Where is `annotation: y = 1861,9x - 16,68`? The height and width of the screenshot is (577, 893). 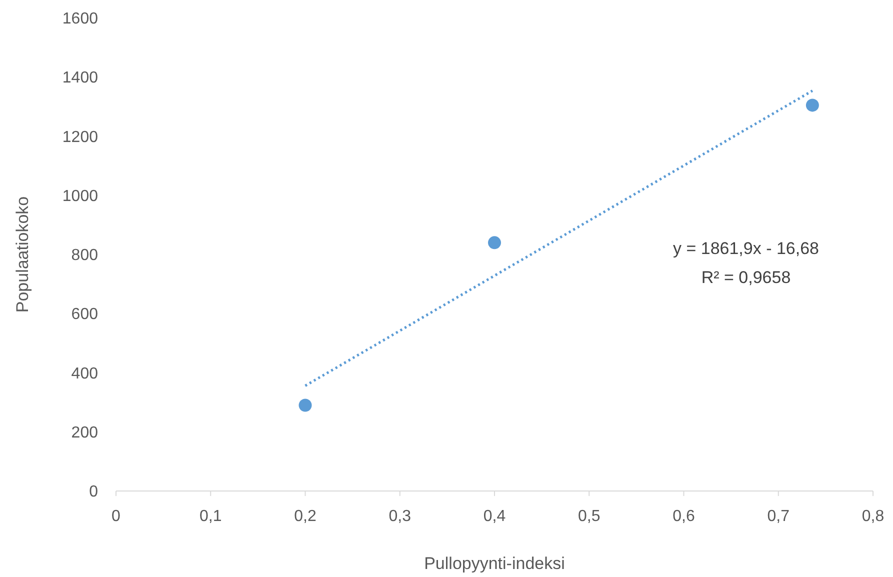 annotation: y = 1861,9x - 16,68 is located at coordinates (746, 248).